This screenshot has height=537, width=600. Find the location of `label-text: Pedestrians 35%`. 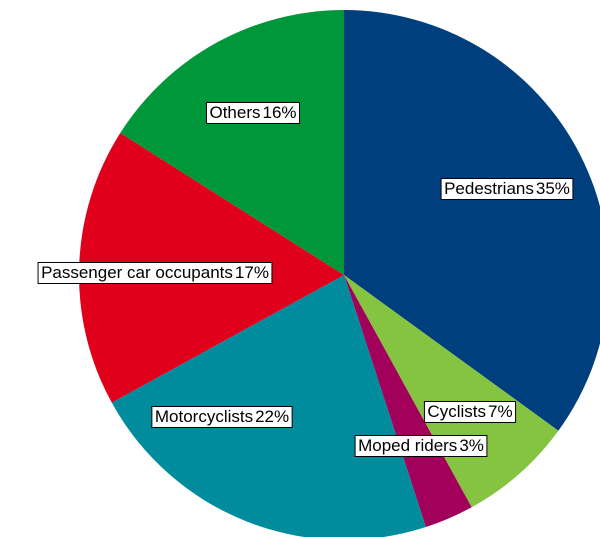

label-text: Pedestrians 35% is located at coordinates (507, 188).